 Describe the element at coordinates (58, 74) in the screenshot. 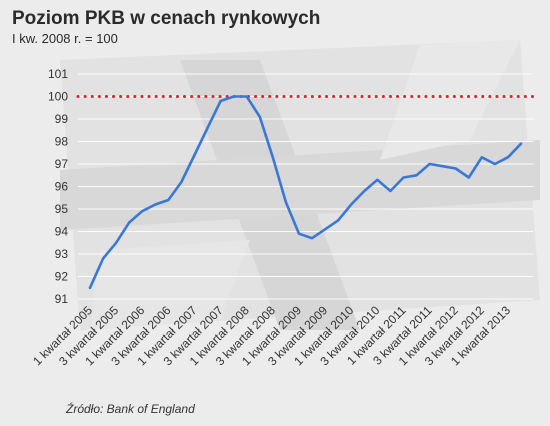

I see `y-tick-label: 101` at that location.